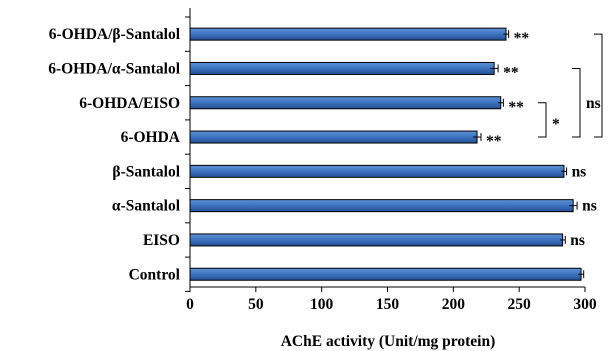 The image size is (614, 351). What do you see at coordinates (520, 304) in the screenshot?
I see `x-tick-label: 250` at bounding box center [520, 304].